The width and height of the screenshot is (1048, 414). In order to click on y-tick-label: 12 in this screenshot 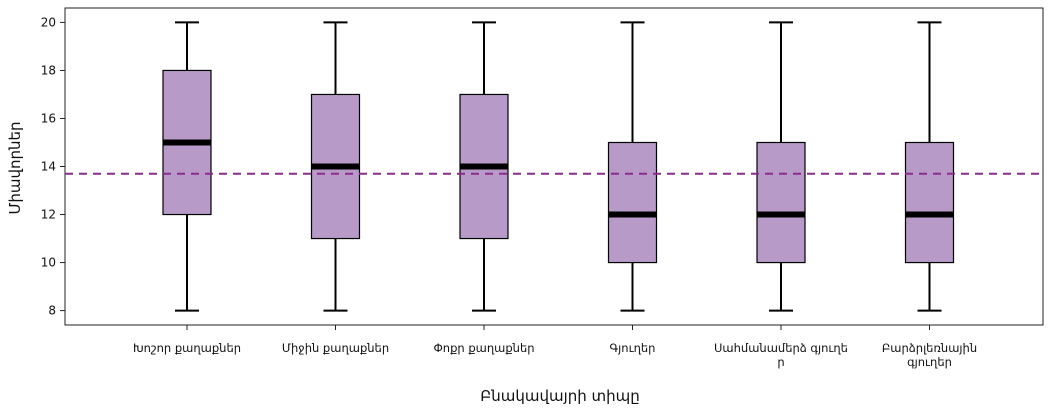, I will do `click(48, 215)`.